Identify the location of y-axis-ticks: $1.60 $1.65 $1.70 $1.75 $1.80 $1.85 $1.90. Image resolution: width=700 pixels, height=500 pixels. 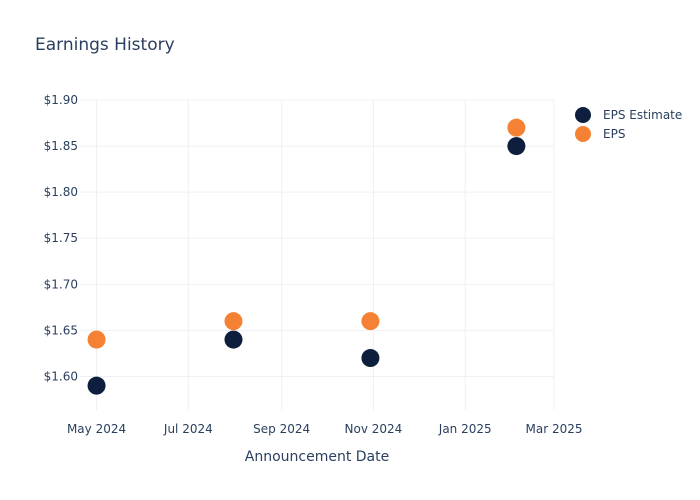
(61, 238).